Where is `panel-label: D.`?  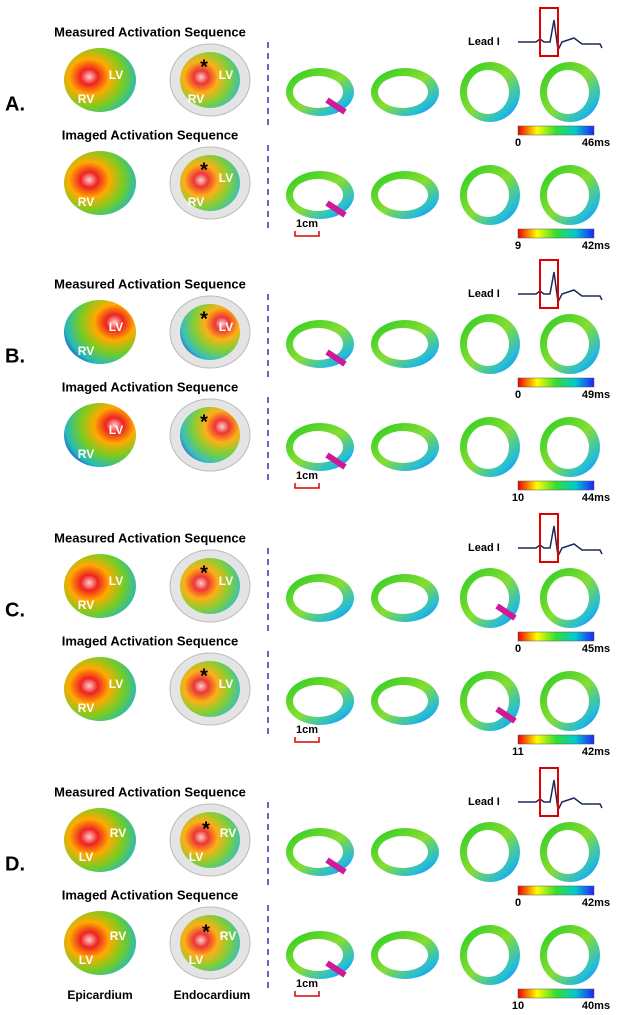 panel-label: D. is located at coordinates (15, 864).